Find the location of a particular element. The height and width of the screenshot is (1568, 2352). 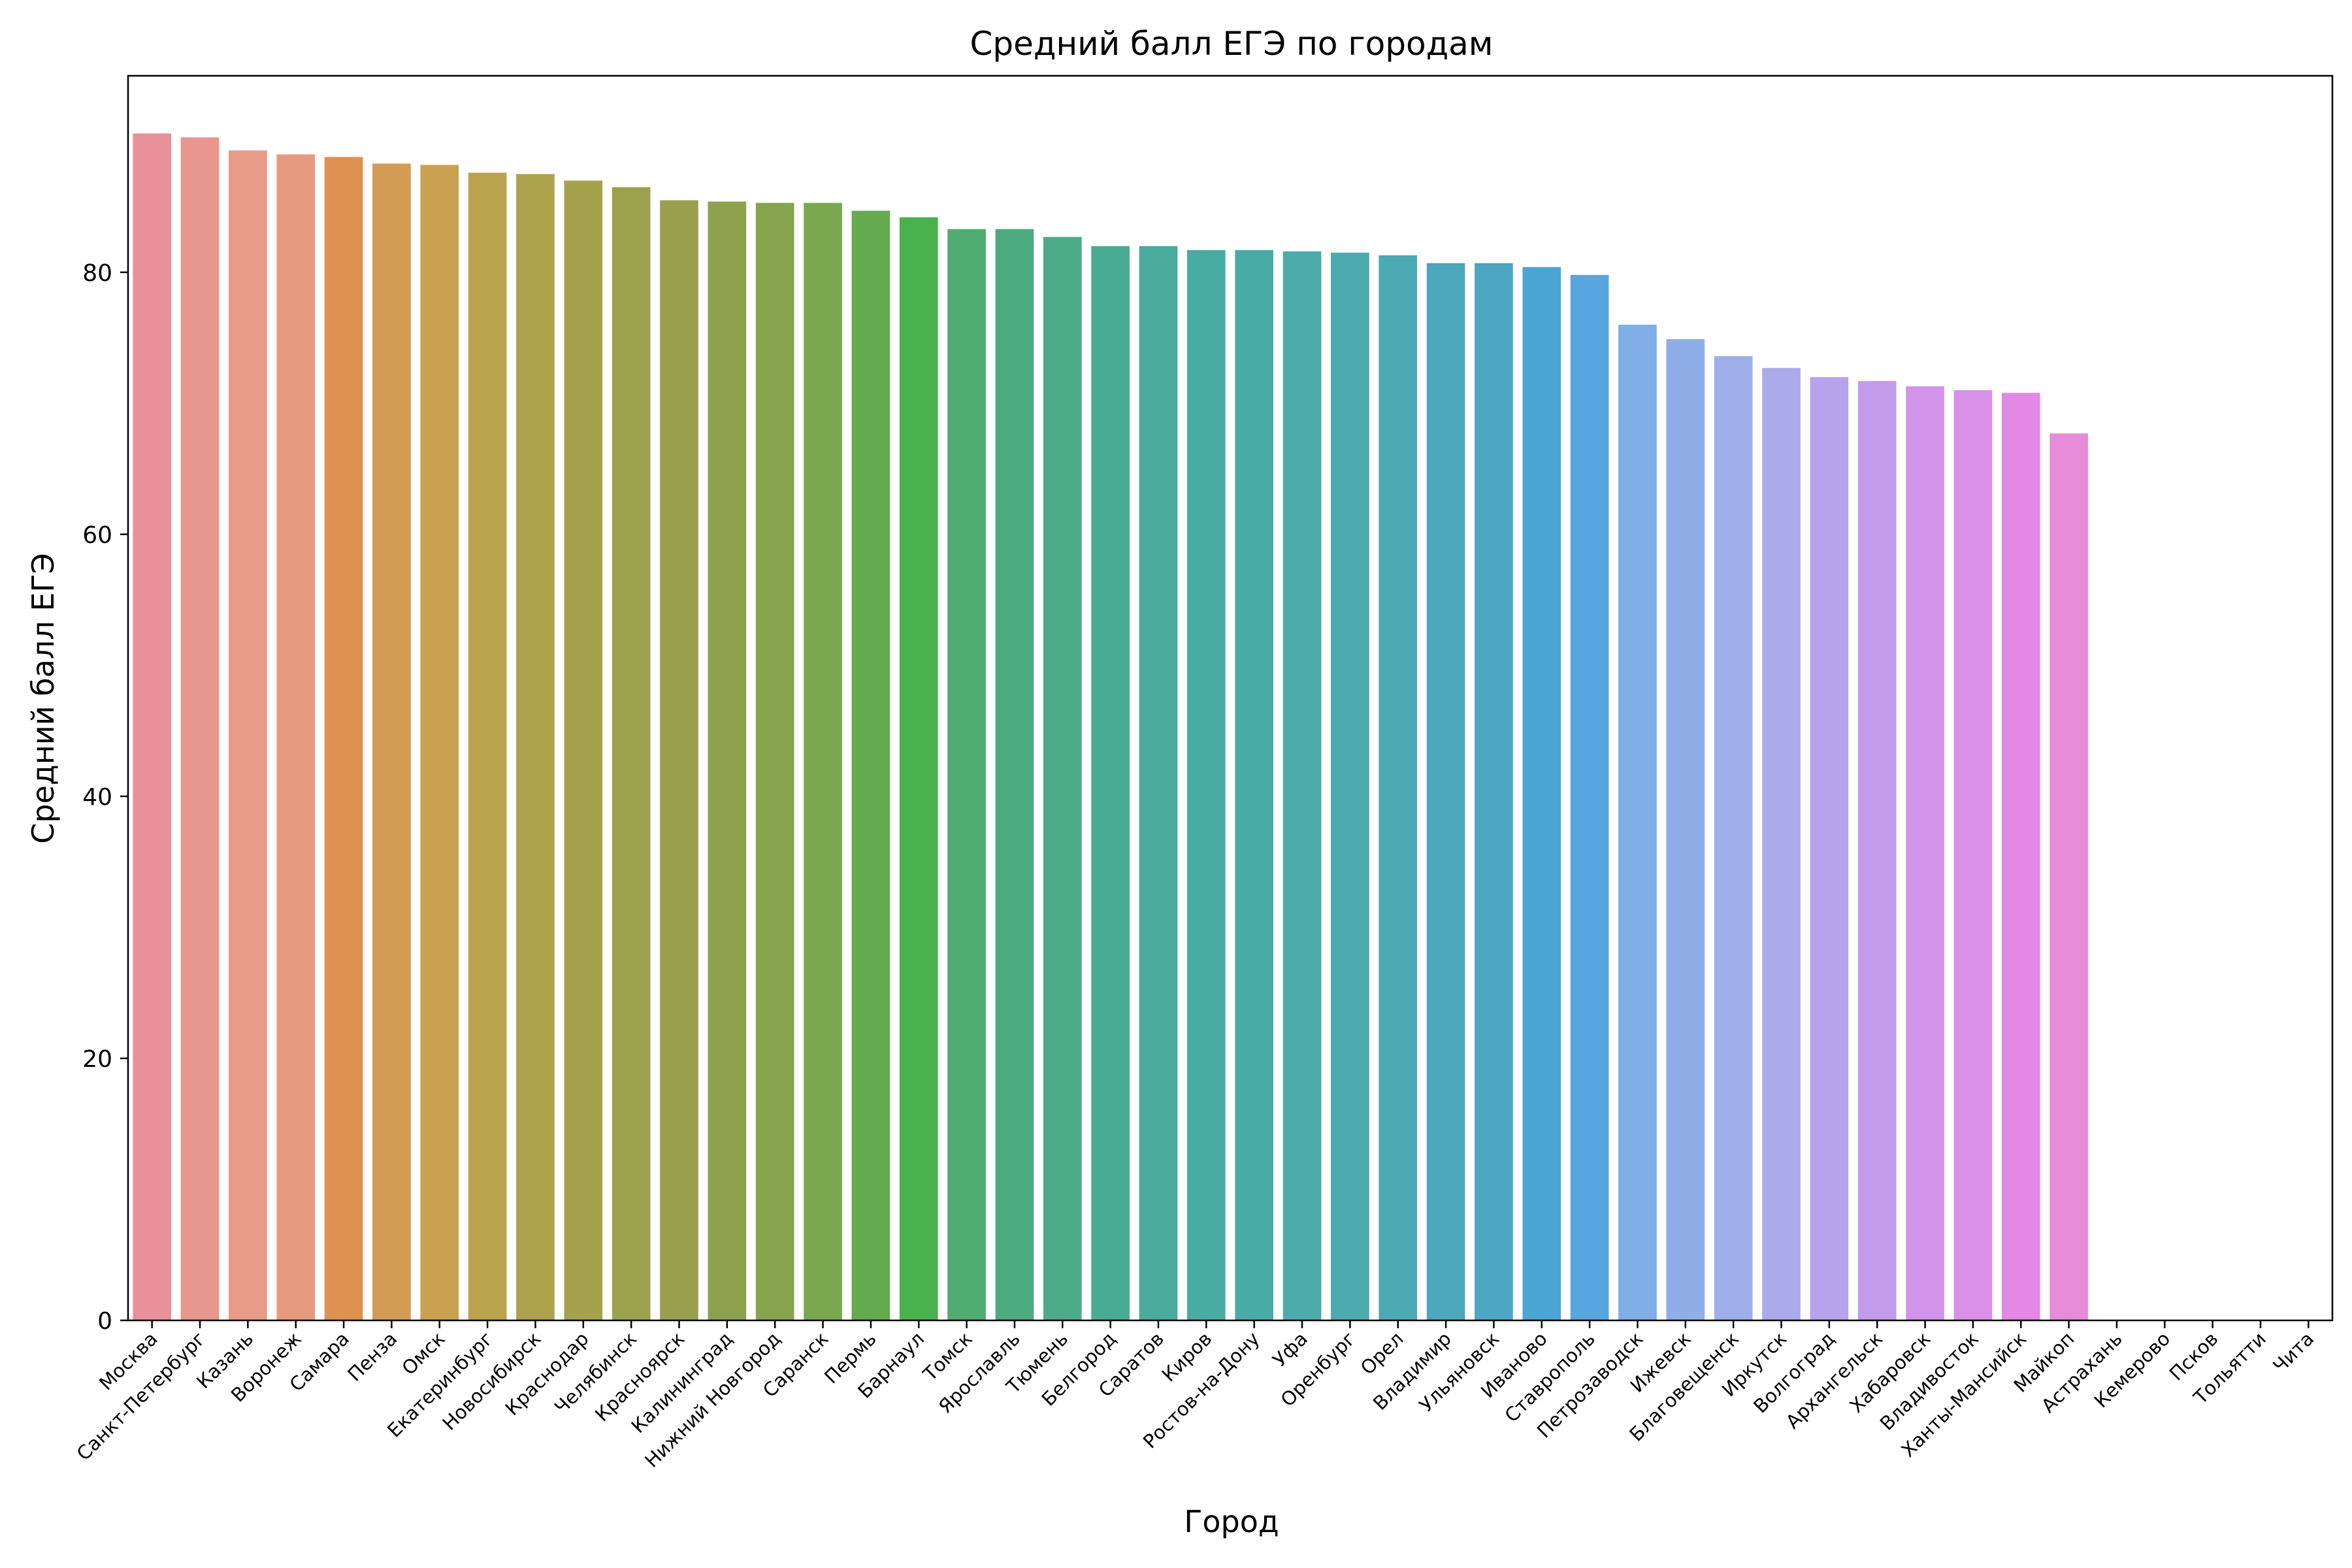

y-tick-label: 80 is located at coordinates (97, 273).